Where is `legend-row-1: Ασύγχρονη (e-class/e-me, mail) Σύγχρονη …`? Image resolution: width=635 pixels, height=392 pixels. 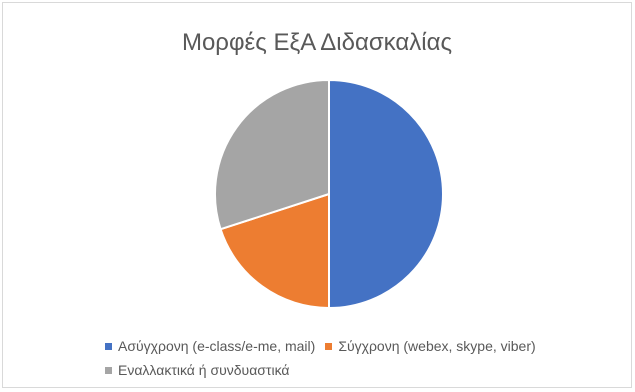
legend-row-1: Ασύγχρονη (e-class/e-me, mail) Σύγχρονη … is located at coordinates (365, 346).